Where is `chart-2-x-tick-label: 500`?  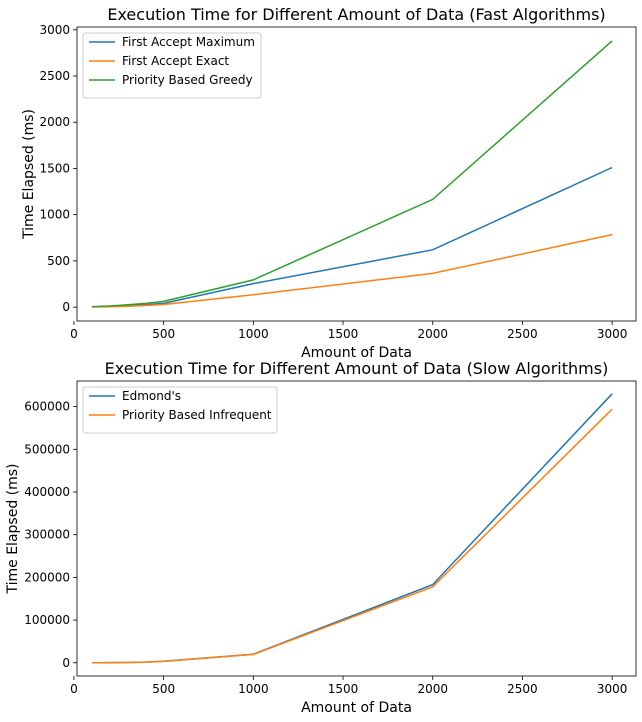 chart-2-x-tick-label: 500 is located at coordinates (163, 689).